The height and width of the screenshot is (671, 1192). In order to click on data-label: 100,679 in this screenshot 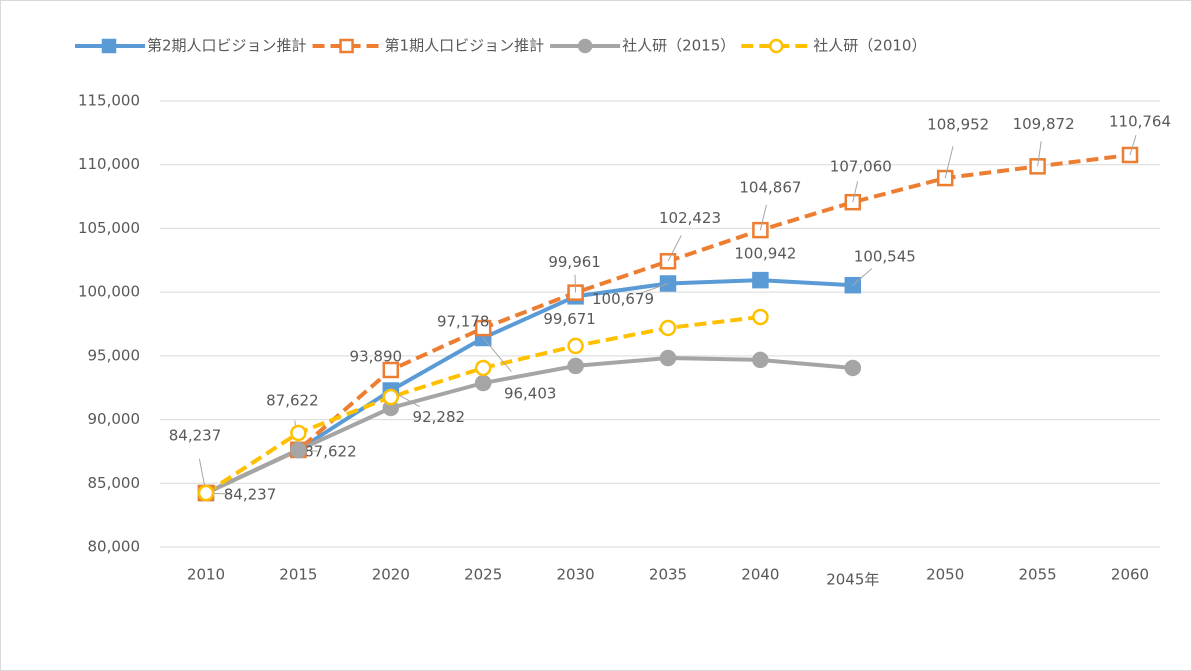, I will do `click(623, 299)`.